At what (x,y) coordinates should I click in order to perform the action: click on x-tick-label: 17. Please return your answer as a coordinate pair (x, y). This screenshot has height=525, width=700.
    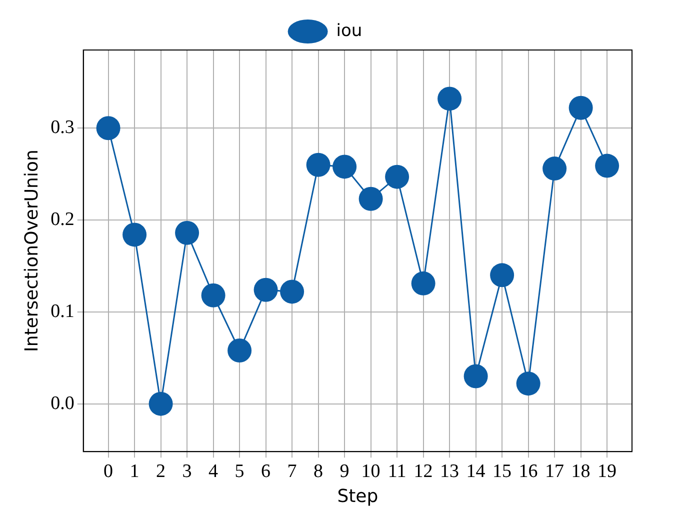
    Looking at the image, I should click on (554, 471).